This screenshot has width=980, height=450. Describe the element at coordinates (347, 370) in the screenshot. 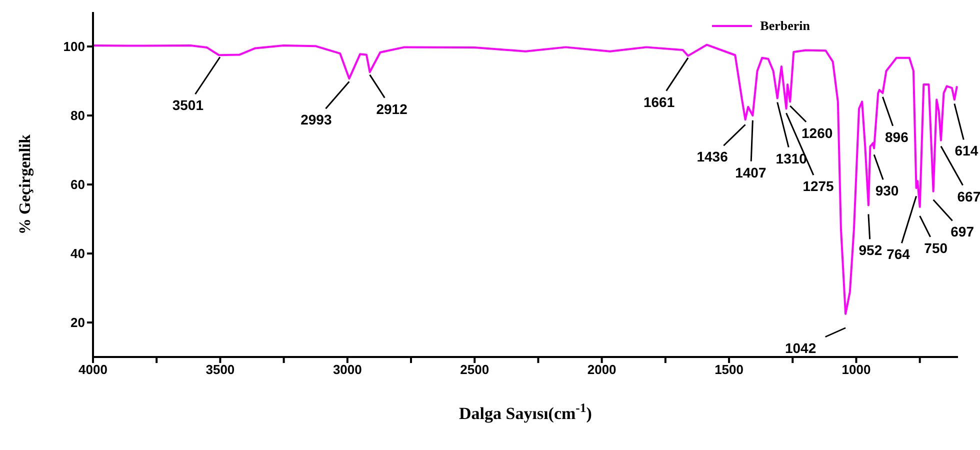

I see `x-tick-label: 3000` at that location.